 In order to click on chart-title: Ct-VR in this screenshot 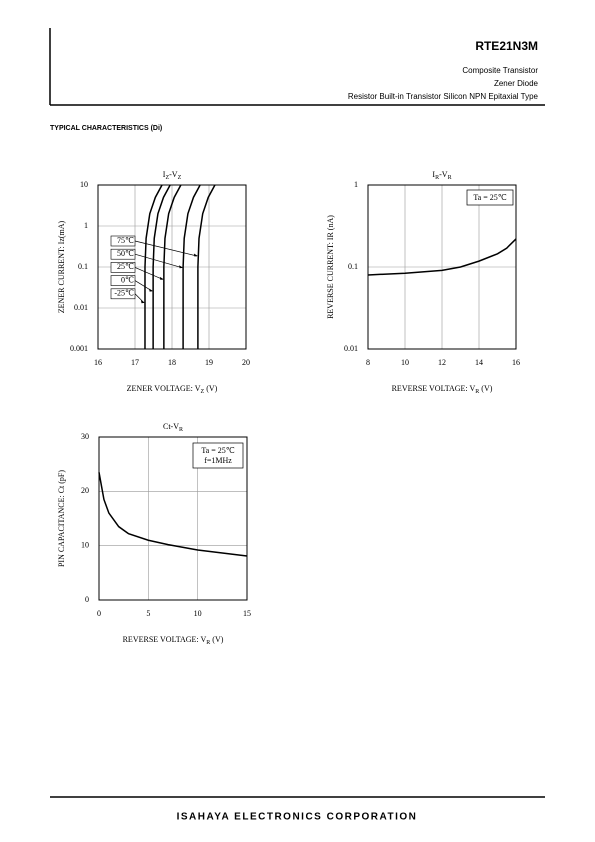, I will do `click(173, 428)`.